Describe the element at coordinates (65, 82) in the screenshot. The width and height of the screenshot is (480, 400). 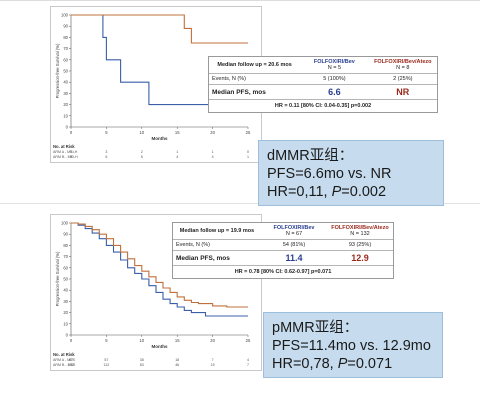
I see `y-tick-label: 40` at that location.